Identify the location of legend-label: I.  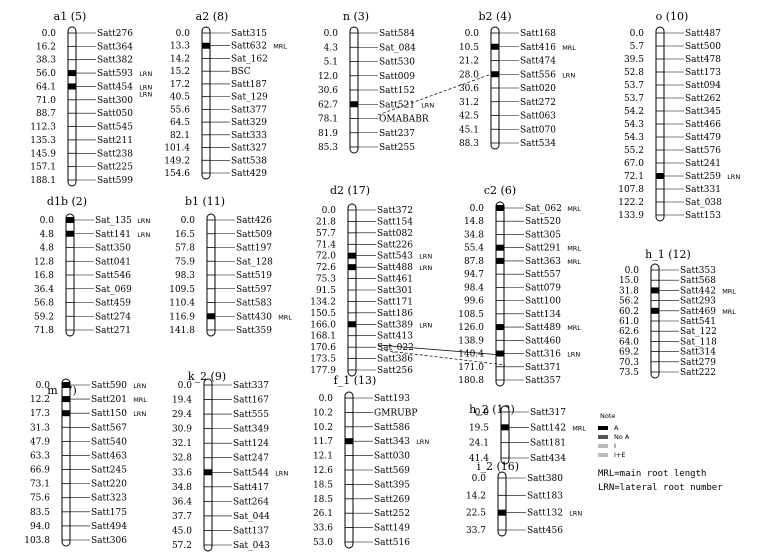
(615, 446).